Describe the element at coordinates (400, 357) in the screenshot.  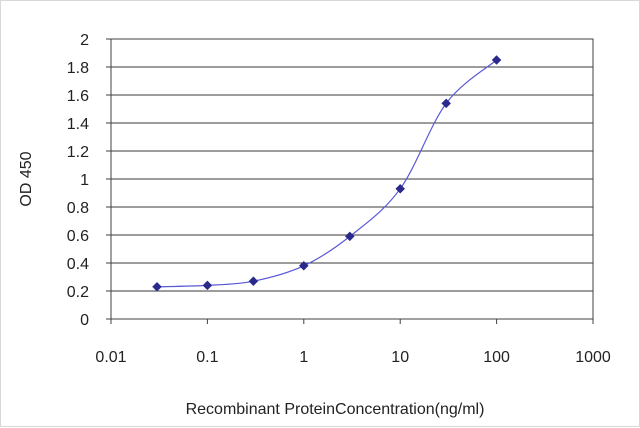
I see `x-tick-label: 10` at that location.